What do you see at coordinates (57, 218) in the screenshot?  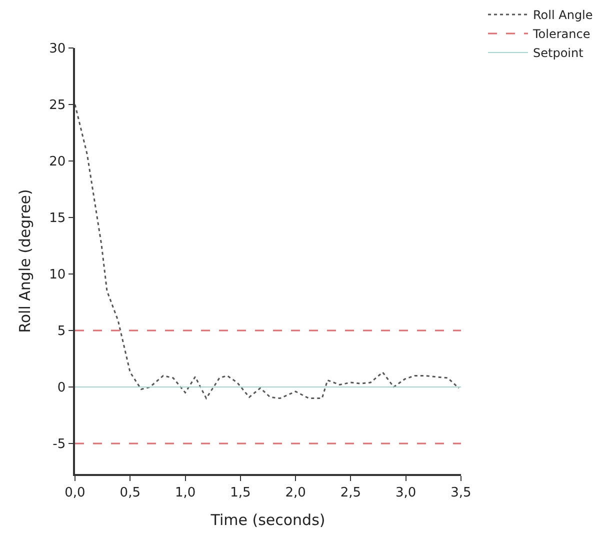 I see `y-tick-label: 15` at bounding box center [57, 218].